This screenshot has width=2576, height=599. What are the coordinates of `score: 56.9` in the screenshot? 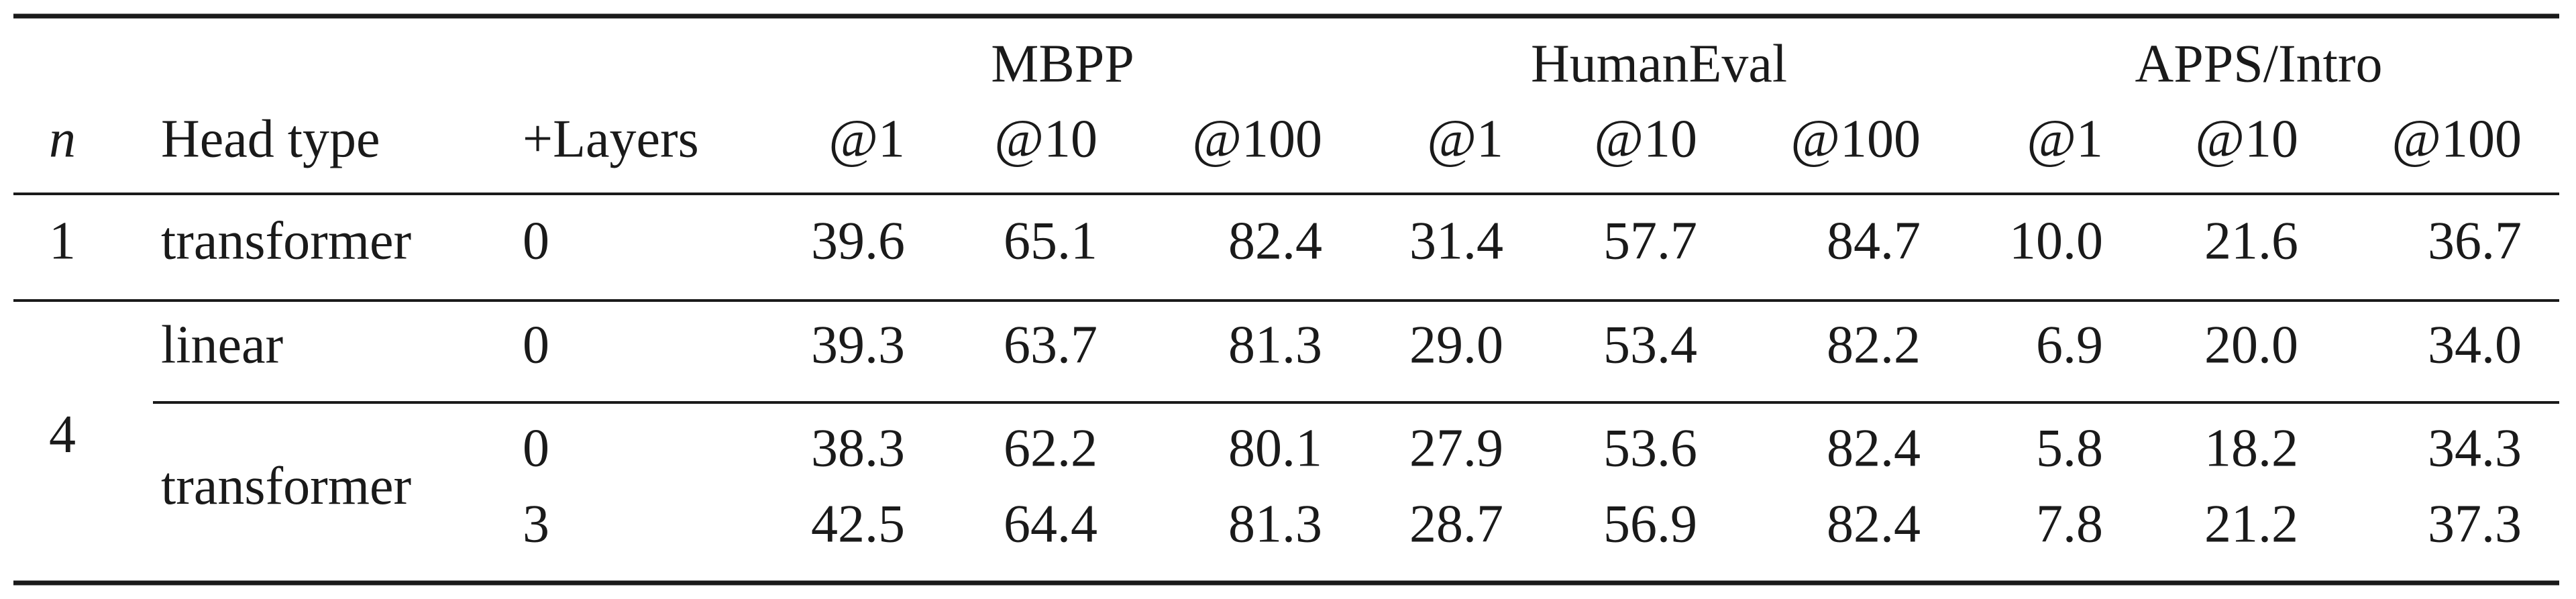 It's located at (1650, 523).